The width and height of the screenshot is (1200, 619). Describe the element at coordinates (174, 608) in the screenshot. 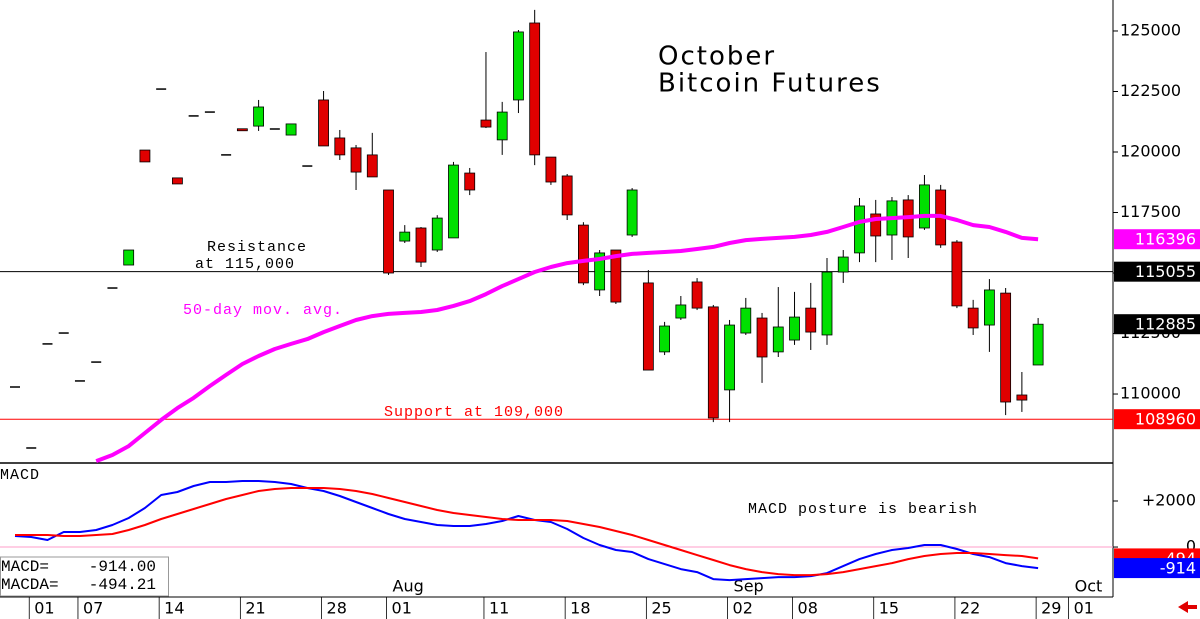

I see `x-tick-label: 14` at that location.